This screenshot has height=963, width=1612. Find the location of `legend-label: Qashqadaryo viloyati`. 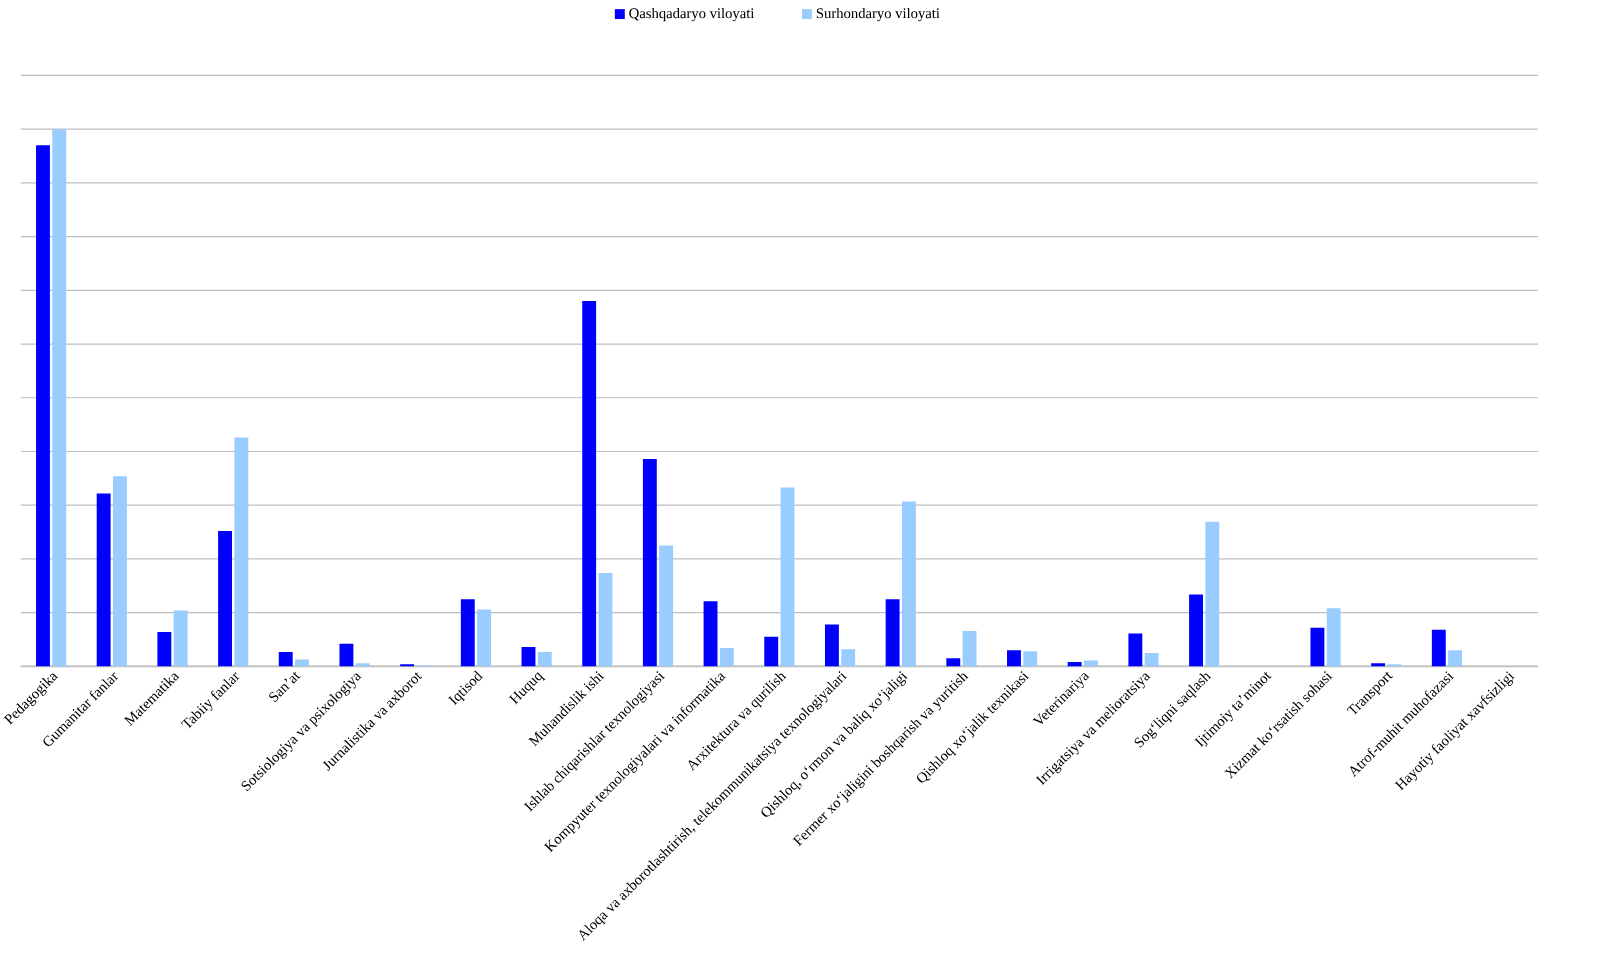

legend-label: Qashqadaryo viloyati is located at coordinates (692, 14).